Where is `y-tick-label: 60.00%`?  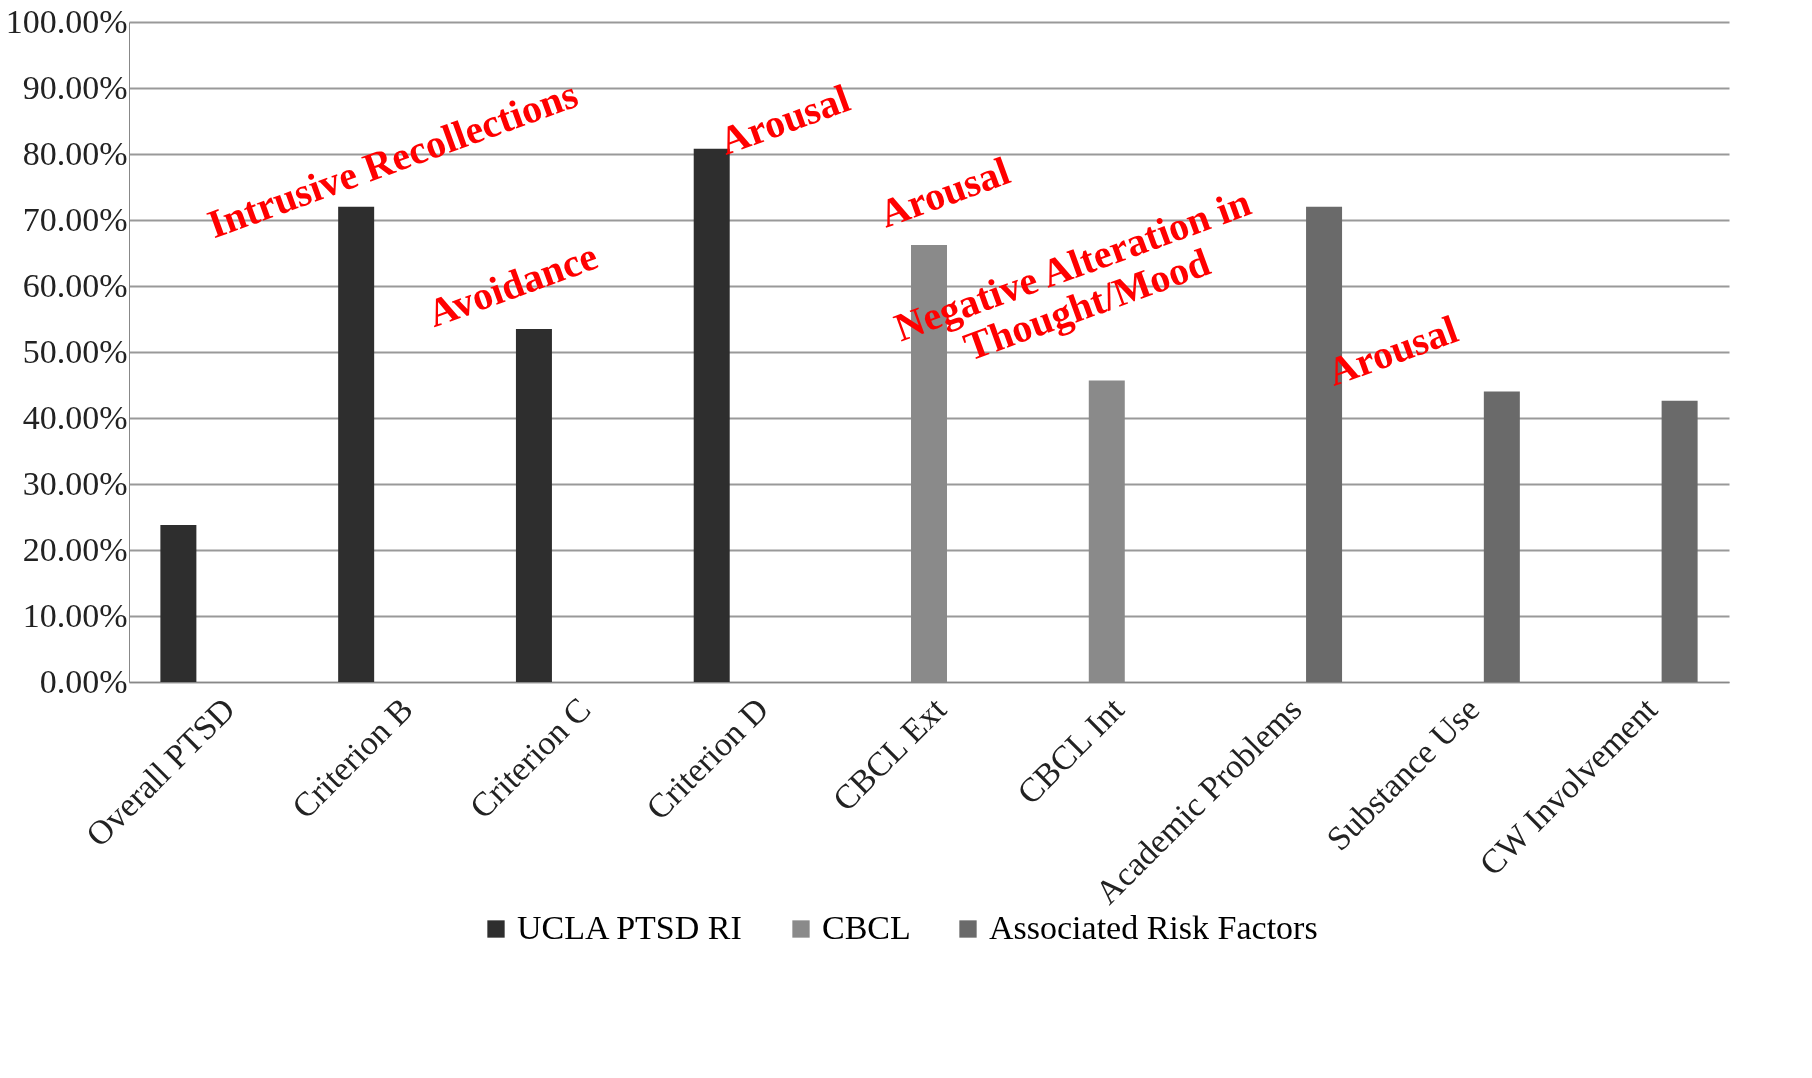
y-tick-label: 60.00% is located at coordinates (75, 285).